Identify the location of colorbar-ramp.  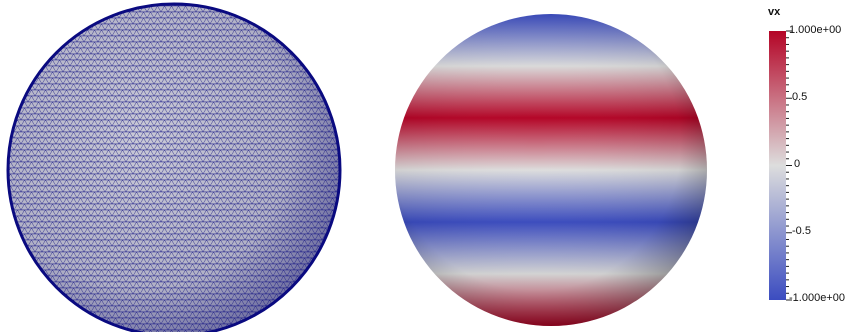
(777, 165).